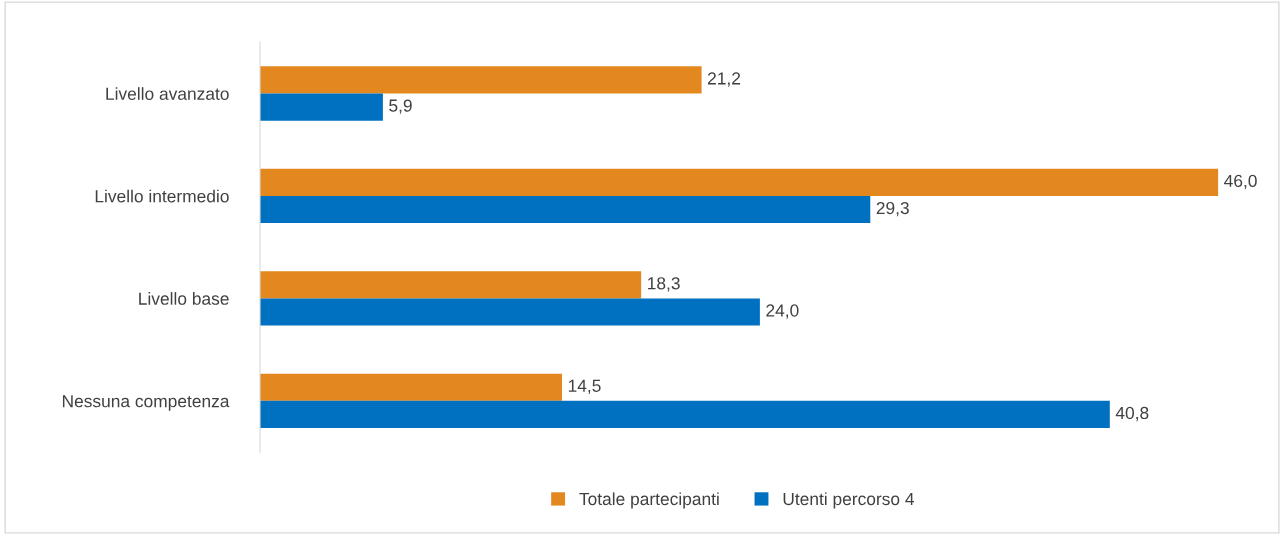  What do you see at coordinates (649, 500) in the screenshot?
I see `legend-label: Totale partecipanti` at bounding box center [649, 500].